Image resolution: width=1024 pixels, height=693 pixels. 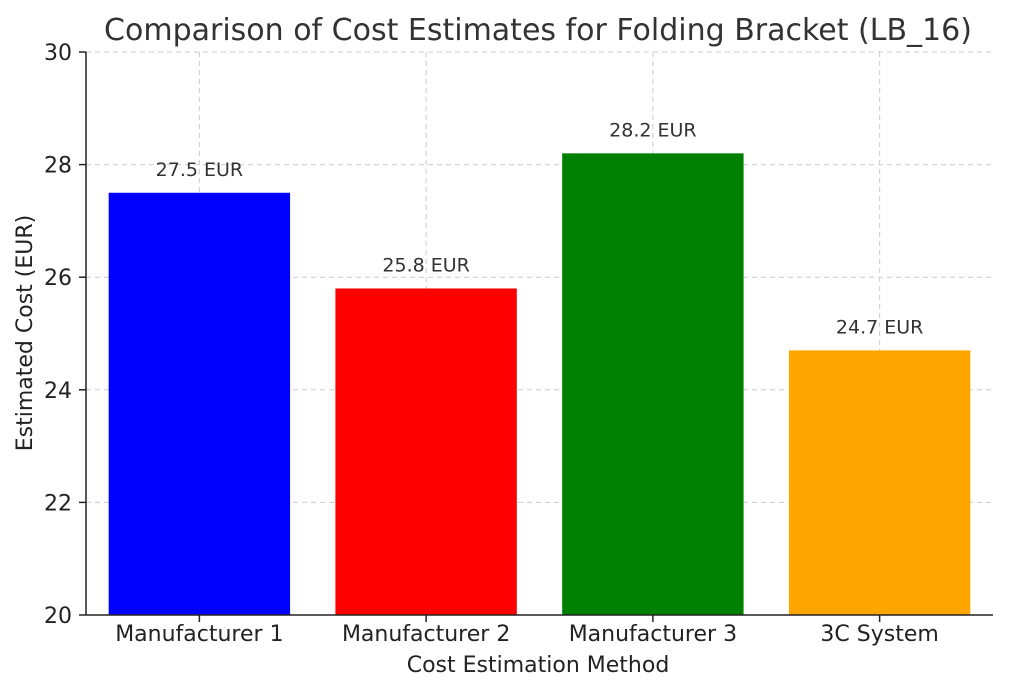 I want to click on y-axis-label: Estimated Cost (EUR), so click(x=25, y=333).